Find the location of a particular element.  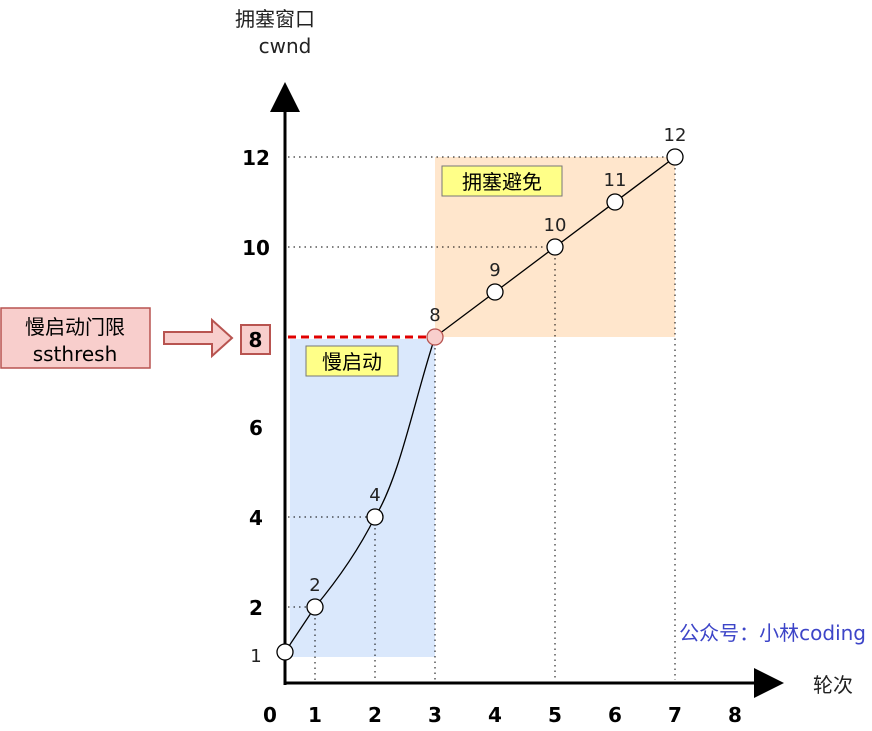

y-axis-label: 拥塞窗口 is located at coordinates (275, 19).